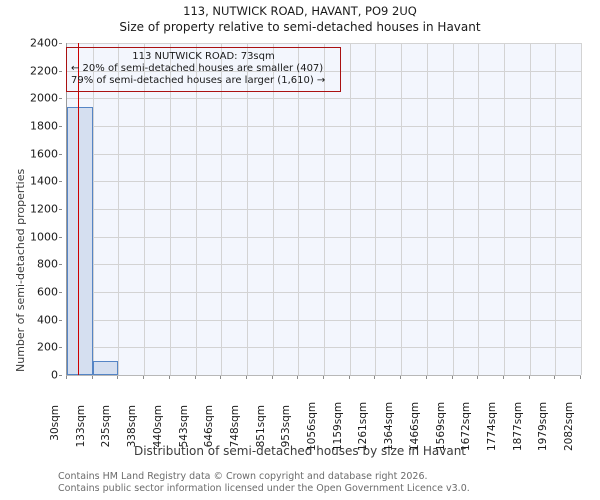  I want to click on page-title: 113, NUTWICK ROAD, HAVANT, PO9 2UQ, so click(300, 11).